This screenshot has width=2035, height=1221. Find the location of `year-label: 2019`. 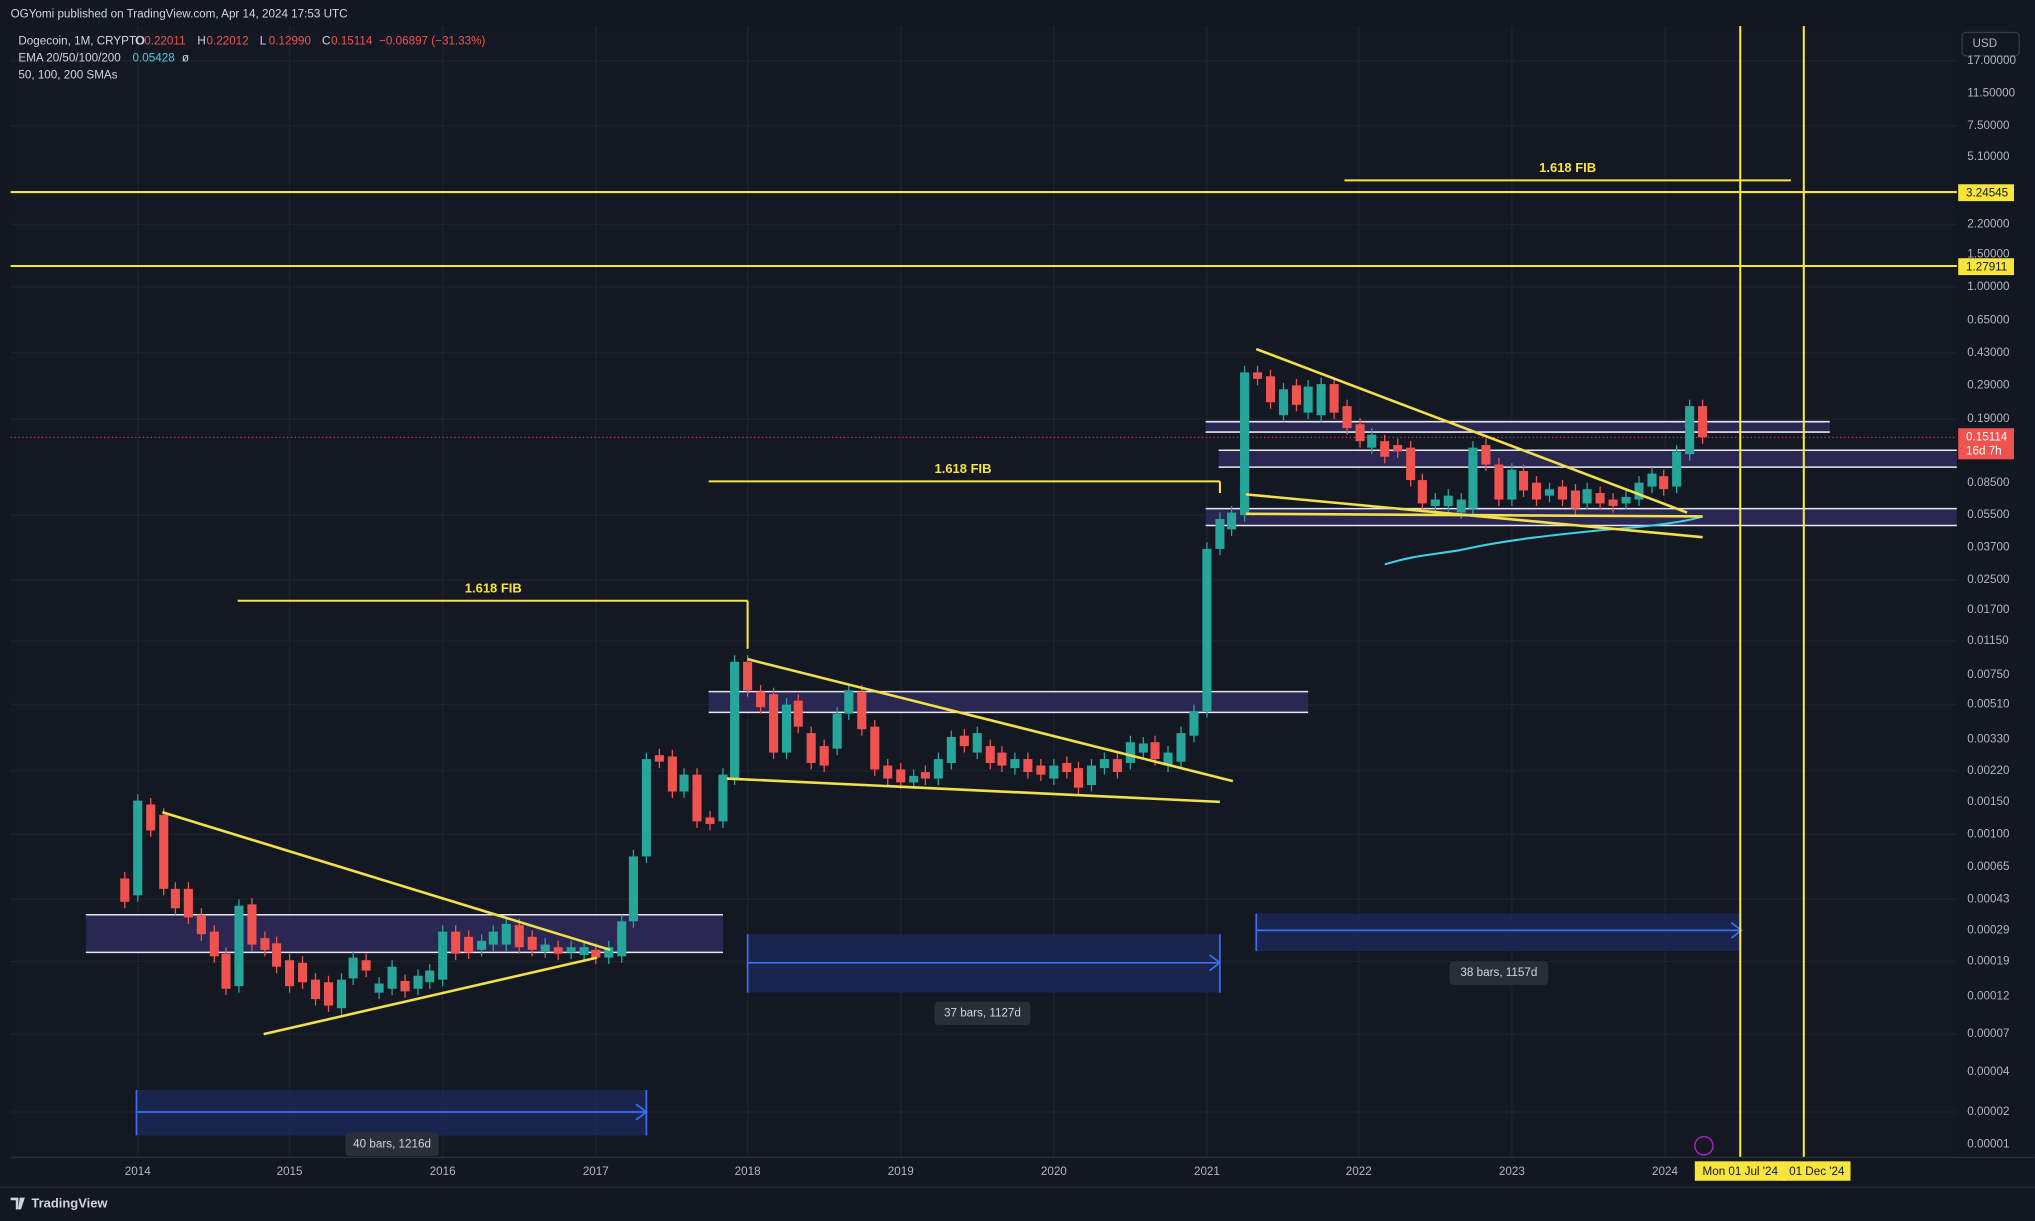

year-label: 2019 is located at coordinates (901, 1171).